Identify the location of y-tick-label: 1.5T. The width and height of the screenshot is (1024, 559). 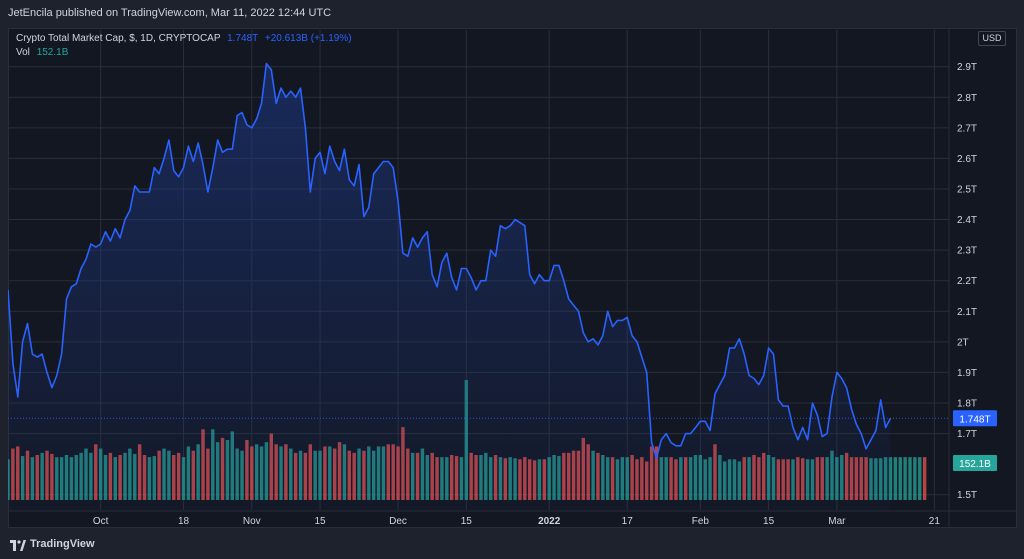
(967, 495).